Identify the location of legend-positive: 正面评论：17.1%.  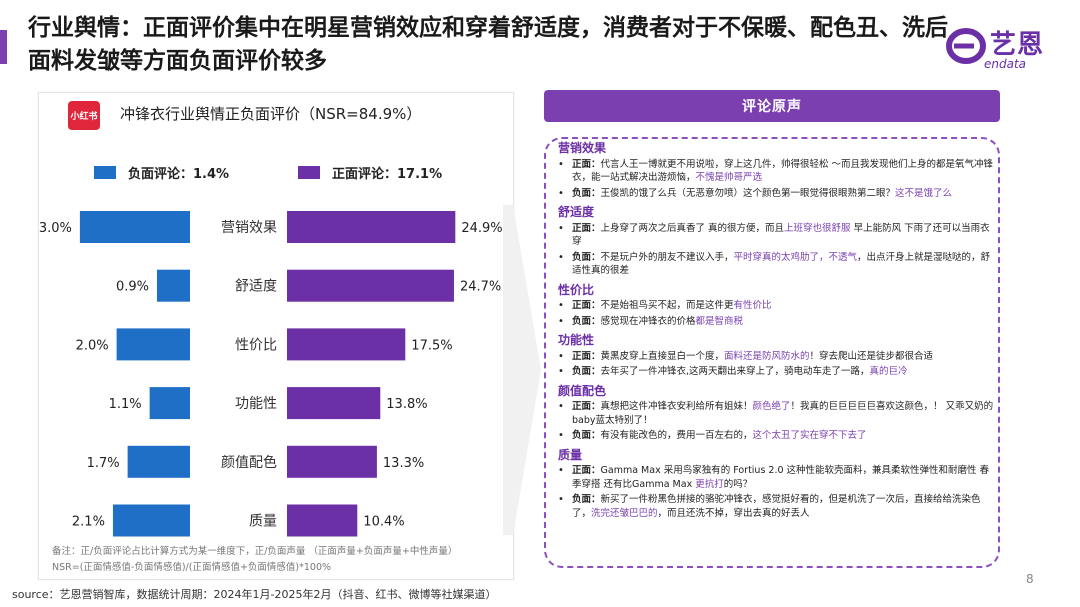
(370, 172).